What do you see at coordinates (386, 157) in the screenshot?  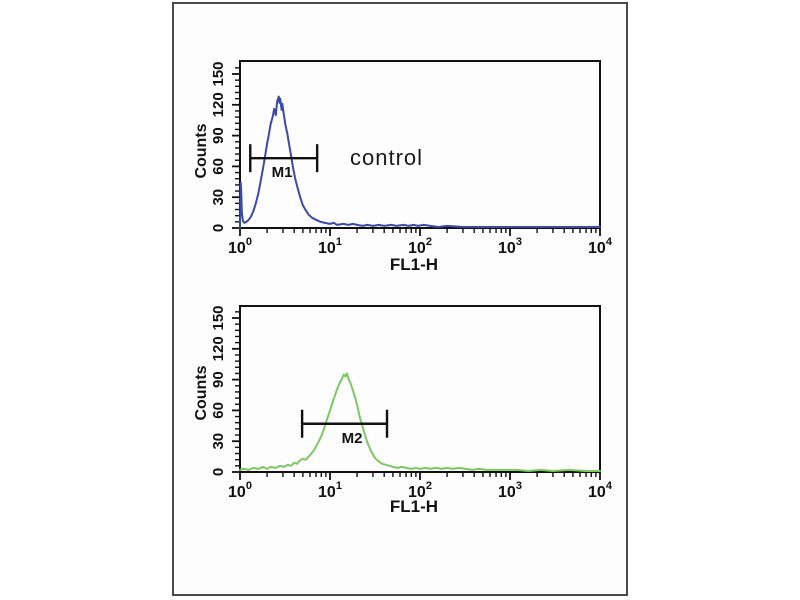 I see `annotation-control: control` at bounding box center [386, 157].